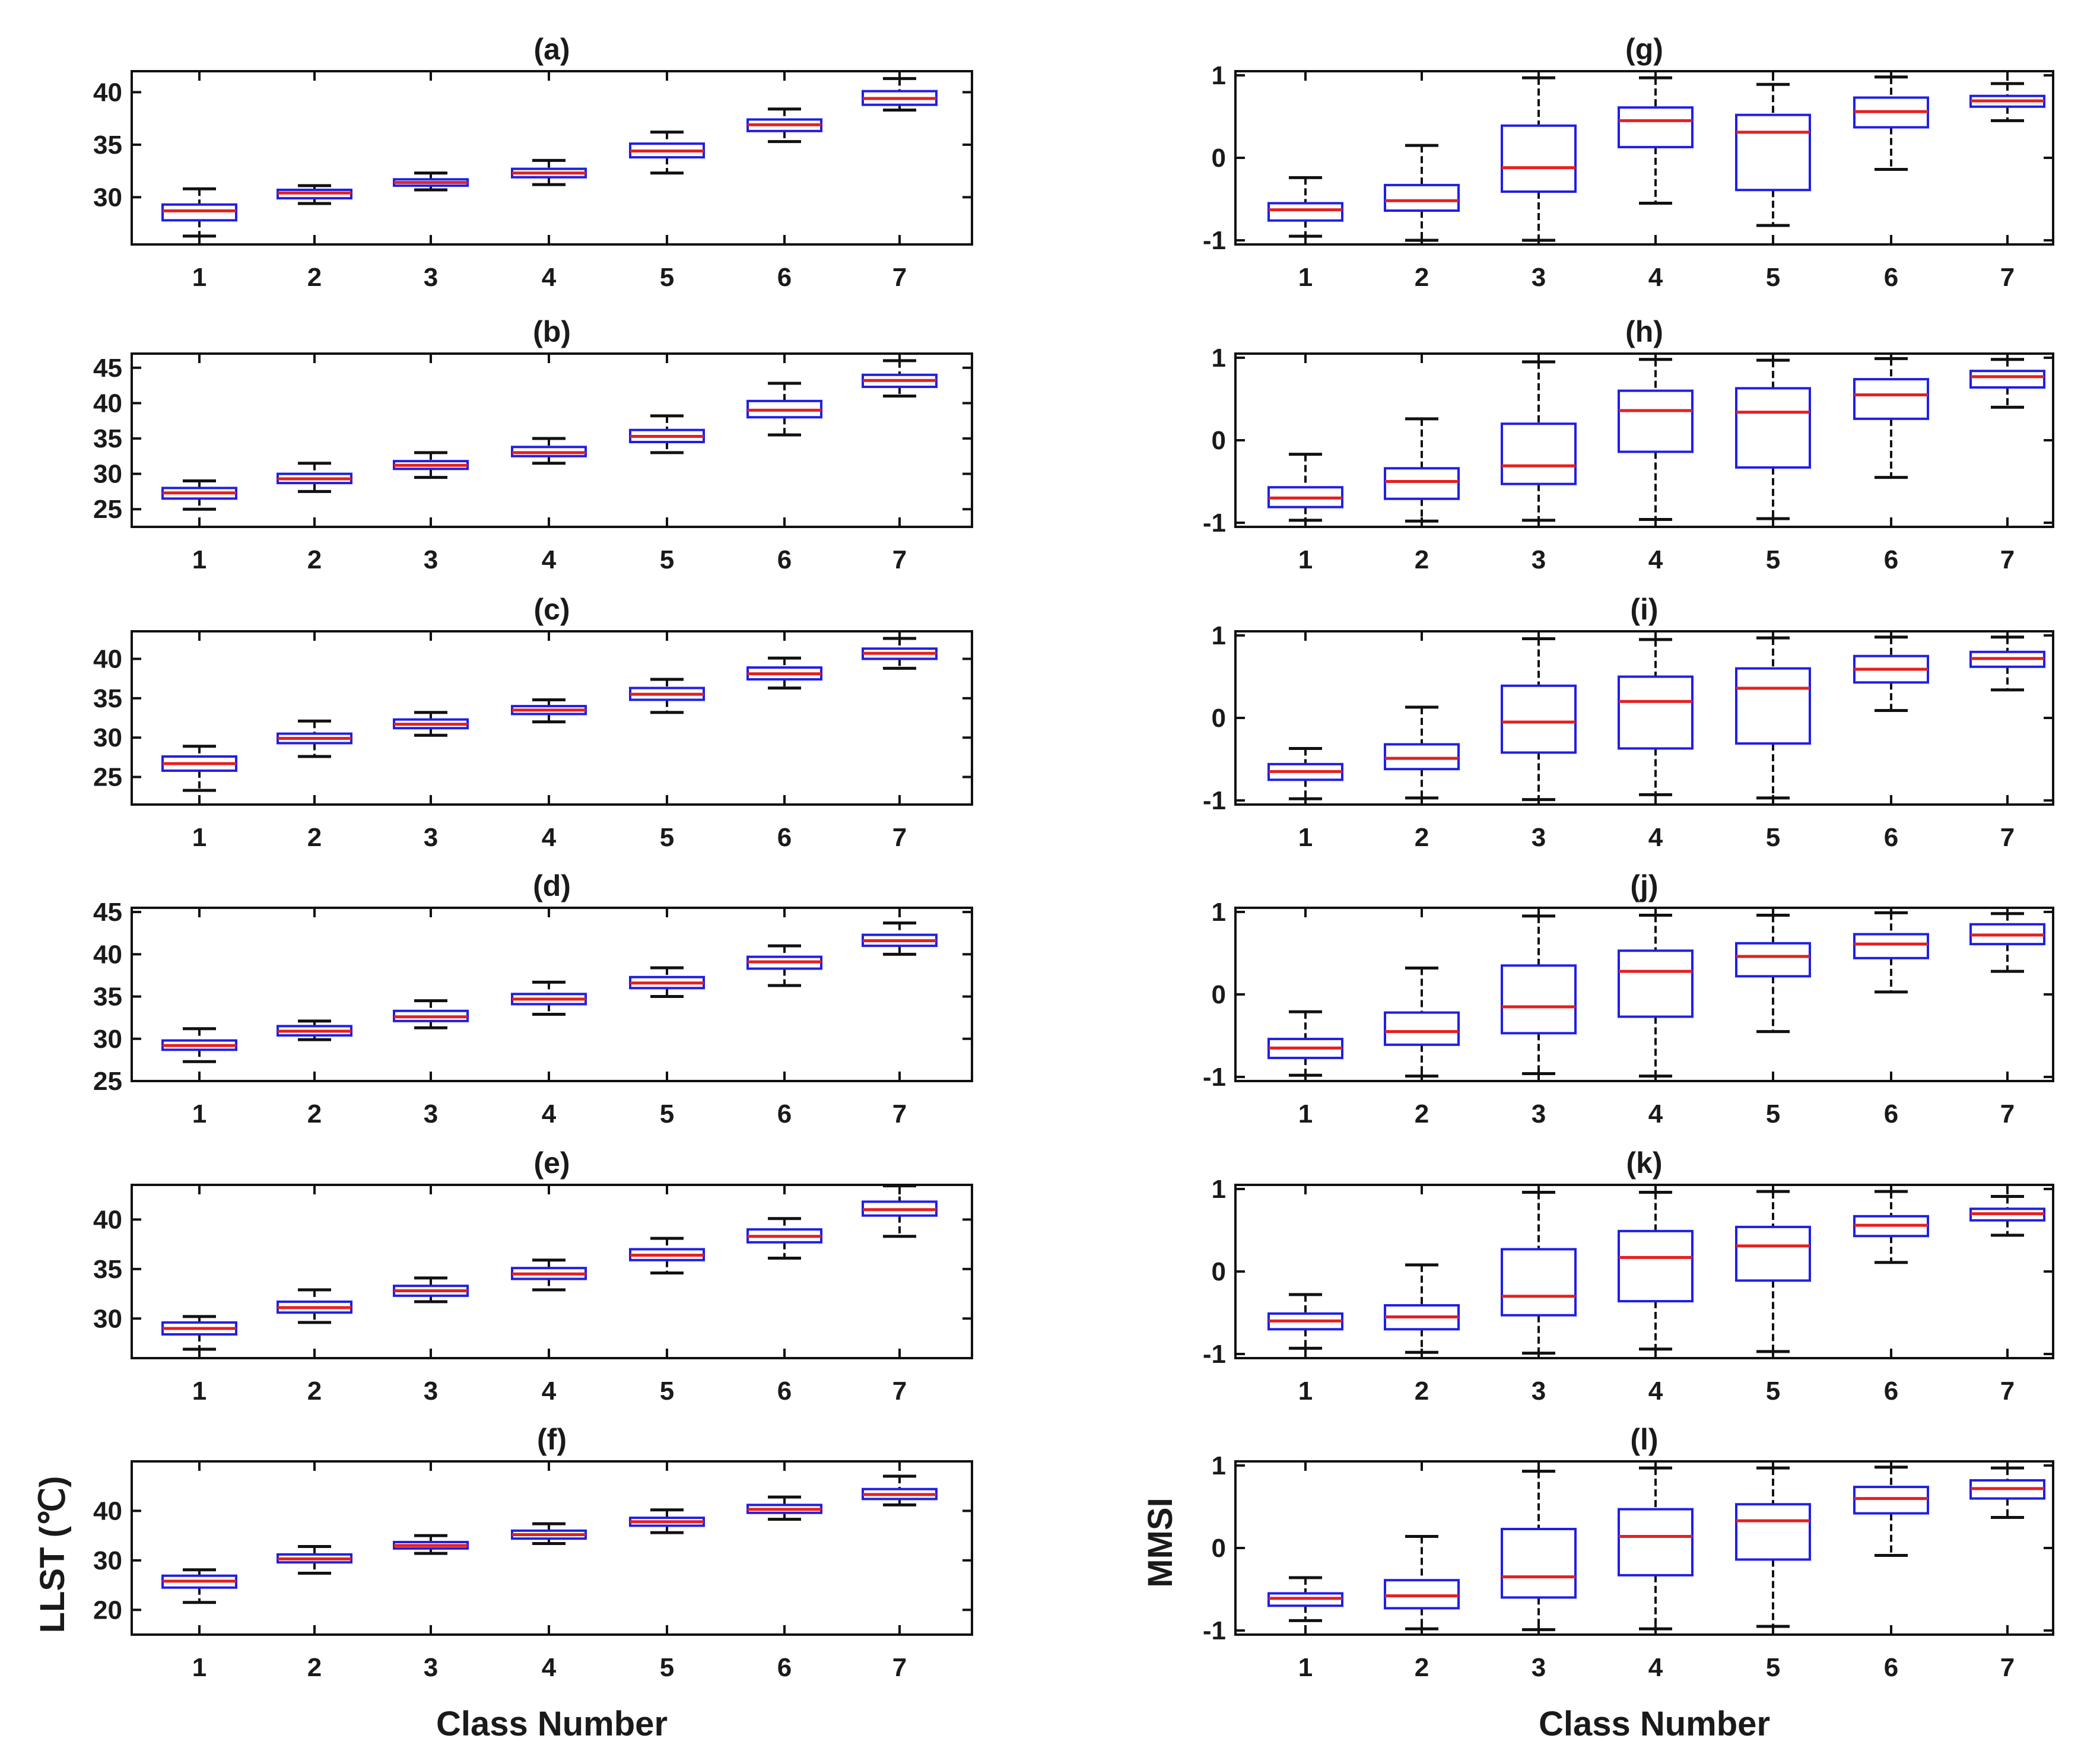 This screenshot has width=2100, height=1761. I want to click on panel-title: (a), so click(551, 49).